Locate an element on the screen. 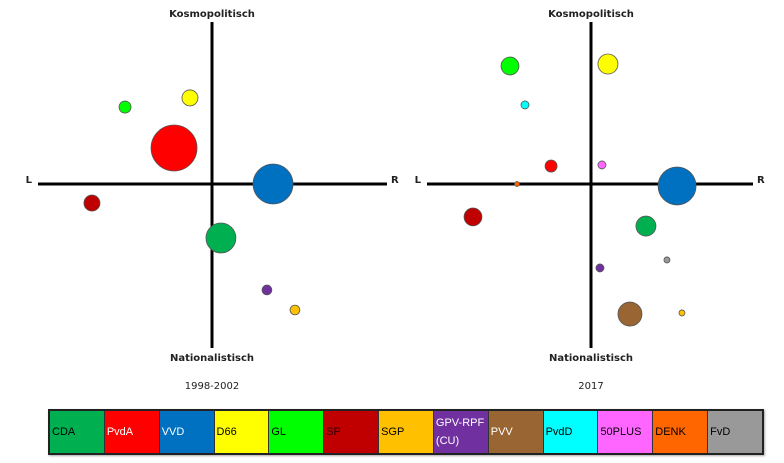  legend-item-gpv-rpf-cu-: GPV-RPF (CU) is located at coordinates (461, 432).